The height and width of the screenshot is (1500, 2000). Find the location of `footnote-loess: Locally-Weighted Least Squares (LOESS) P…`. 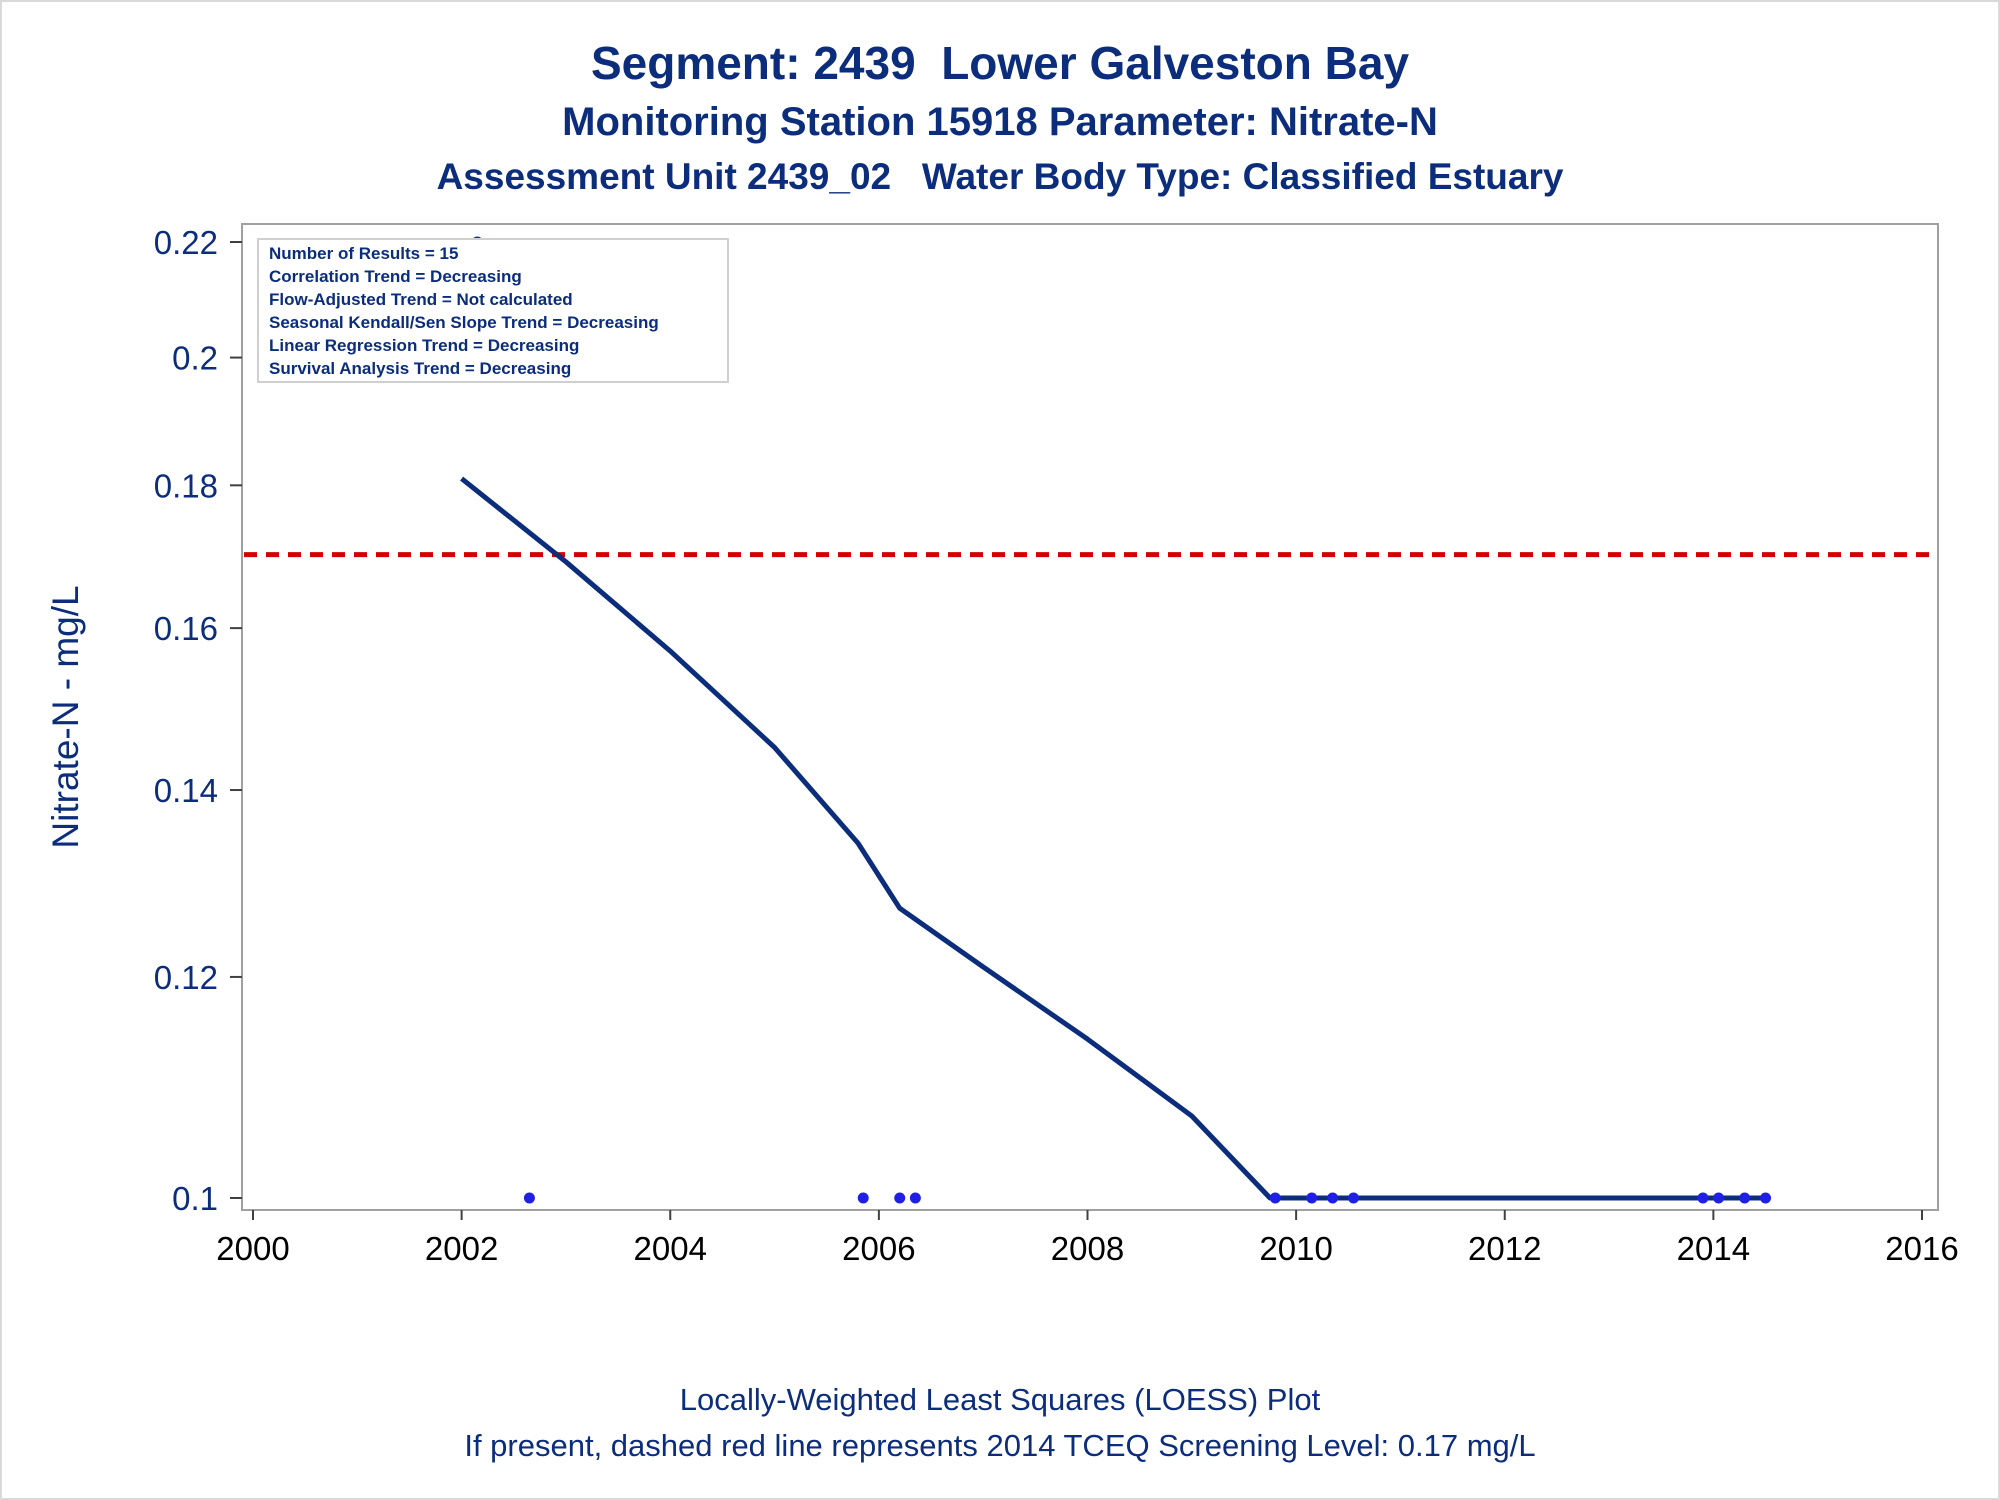

footnote-loess: Locally-Weighted Least Squares (LOESS) P… is located at coordinates (1000, 1399).